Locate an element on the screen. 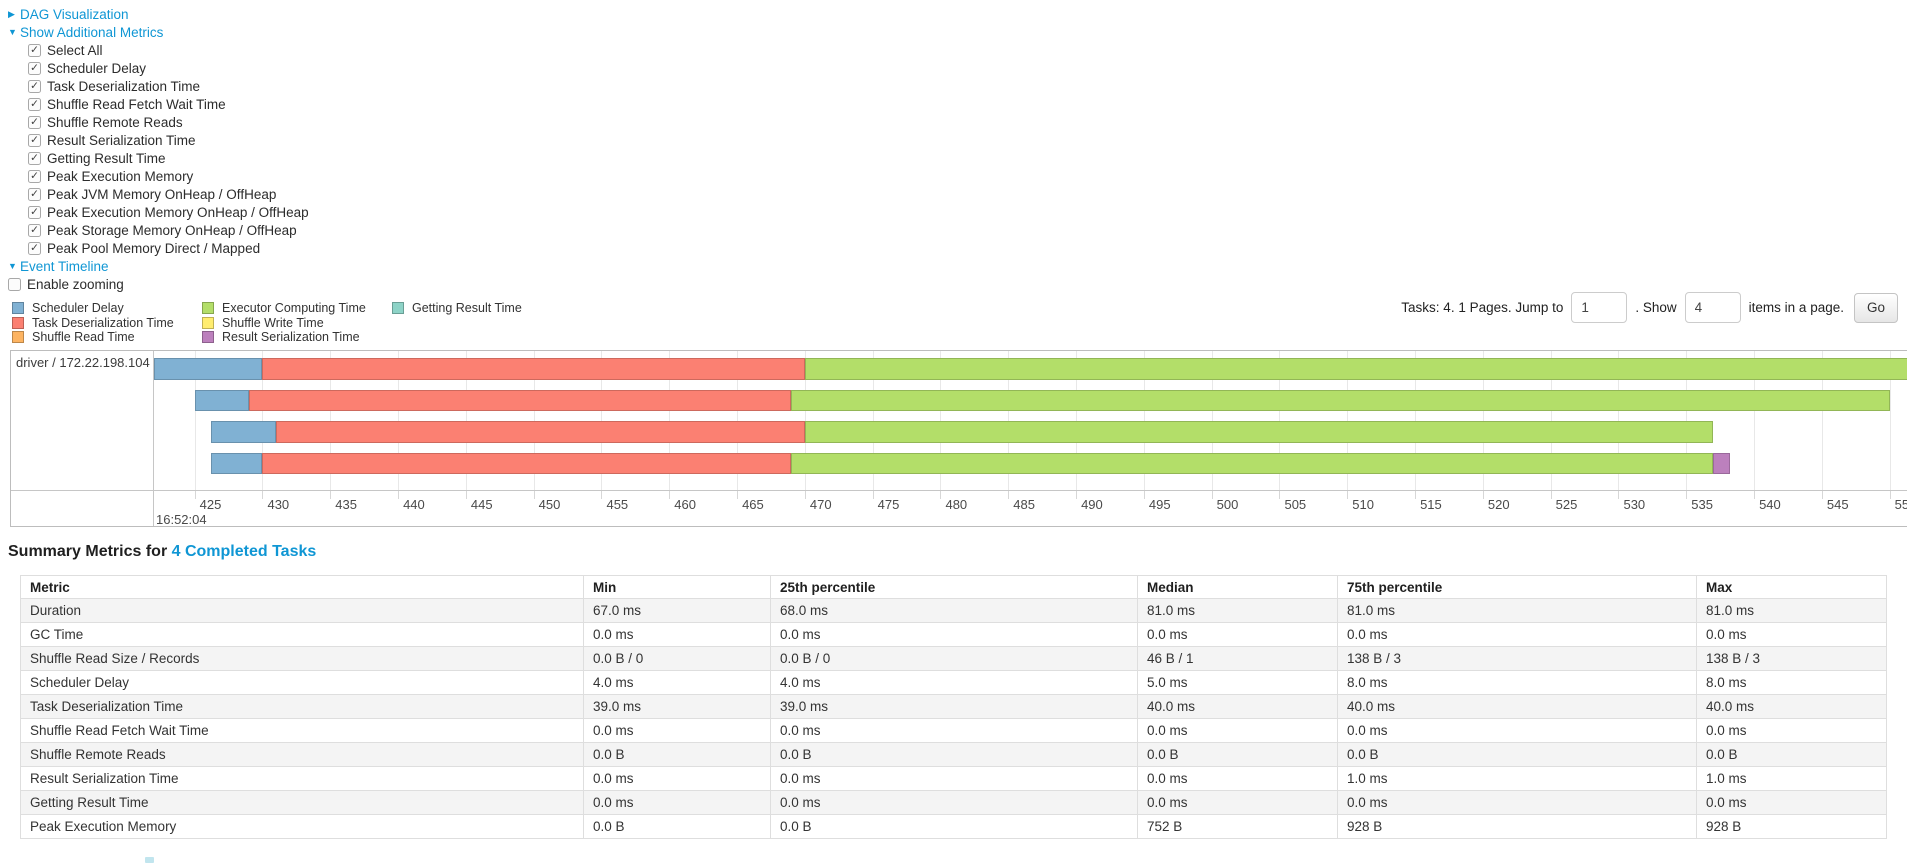 Image resolution: width=1907 pixels, height=865 pixels. legend-item: Getting Result Time is located at coordinates (487, 308).